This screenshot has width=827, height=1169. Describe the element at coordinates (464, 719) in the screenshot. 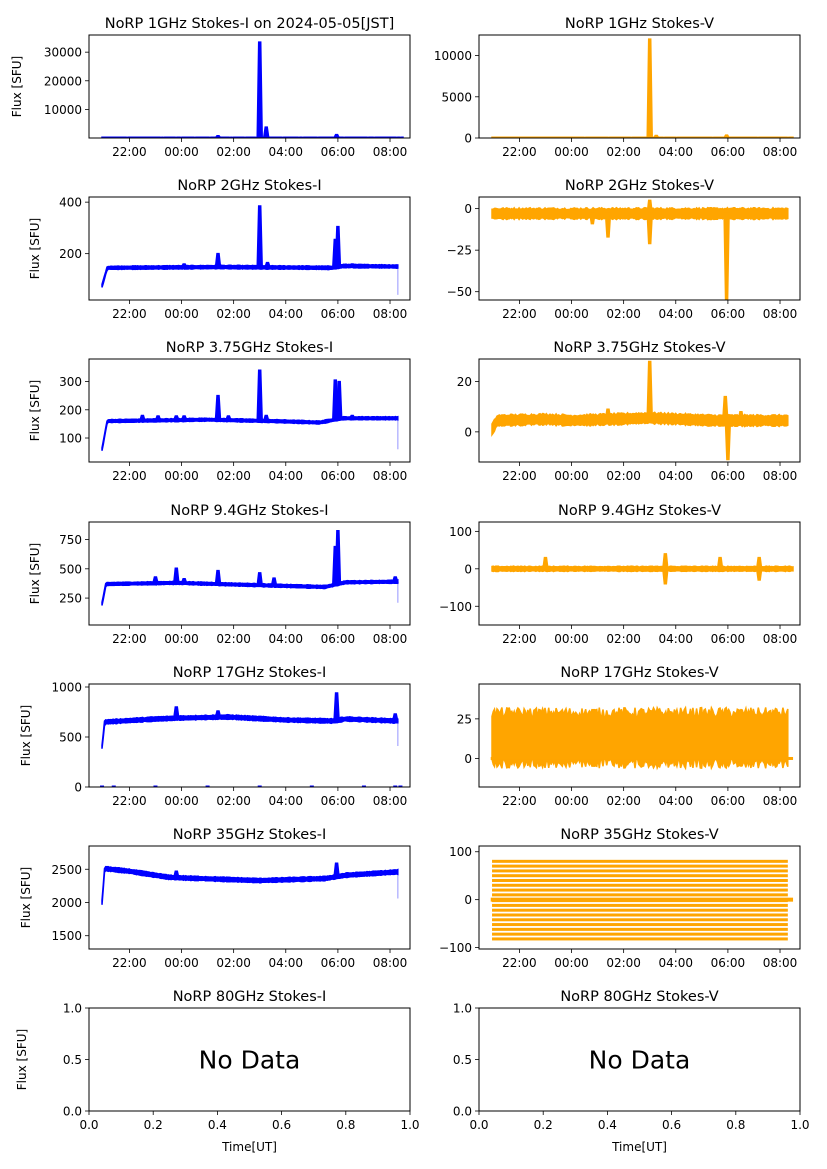

I see `y-tick-label: 25` at that location.